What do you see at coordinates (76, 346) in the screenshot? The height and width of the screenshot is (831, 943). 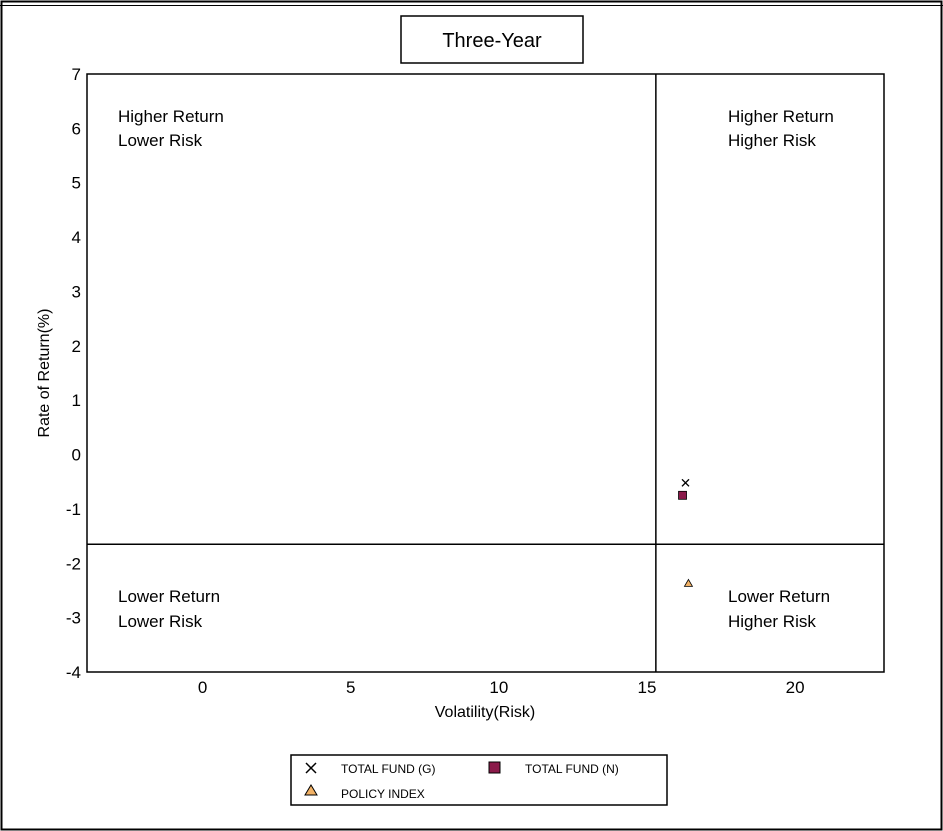 I see `y-tick-label: 2` at bounding box center [76, 346].